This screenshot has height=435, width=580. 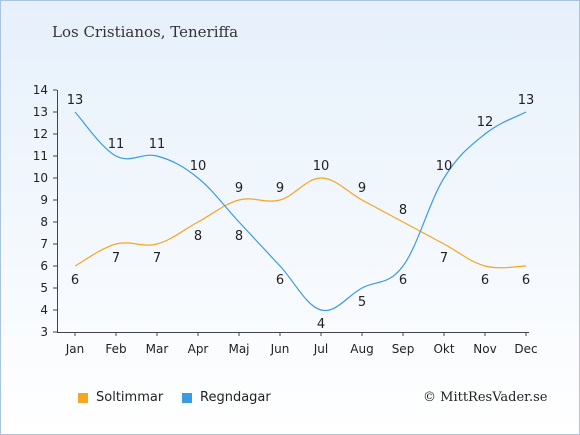 I want to click on chart-title: Los Cristianos, Teneriffa, so click(x=145, y=32).